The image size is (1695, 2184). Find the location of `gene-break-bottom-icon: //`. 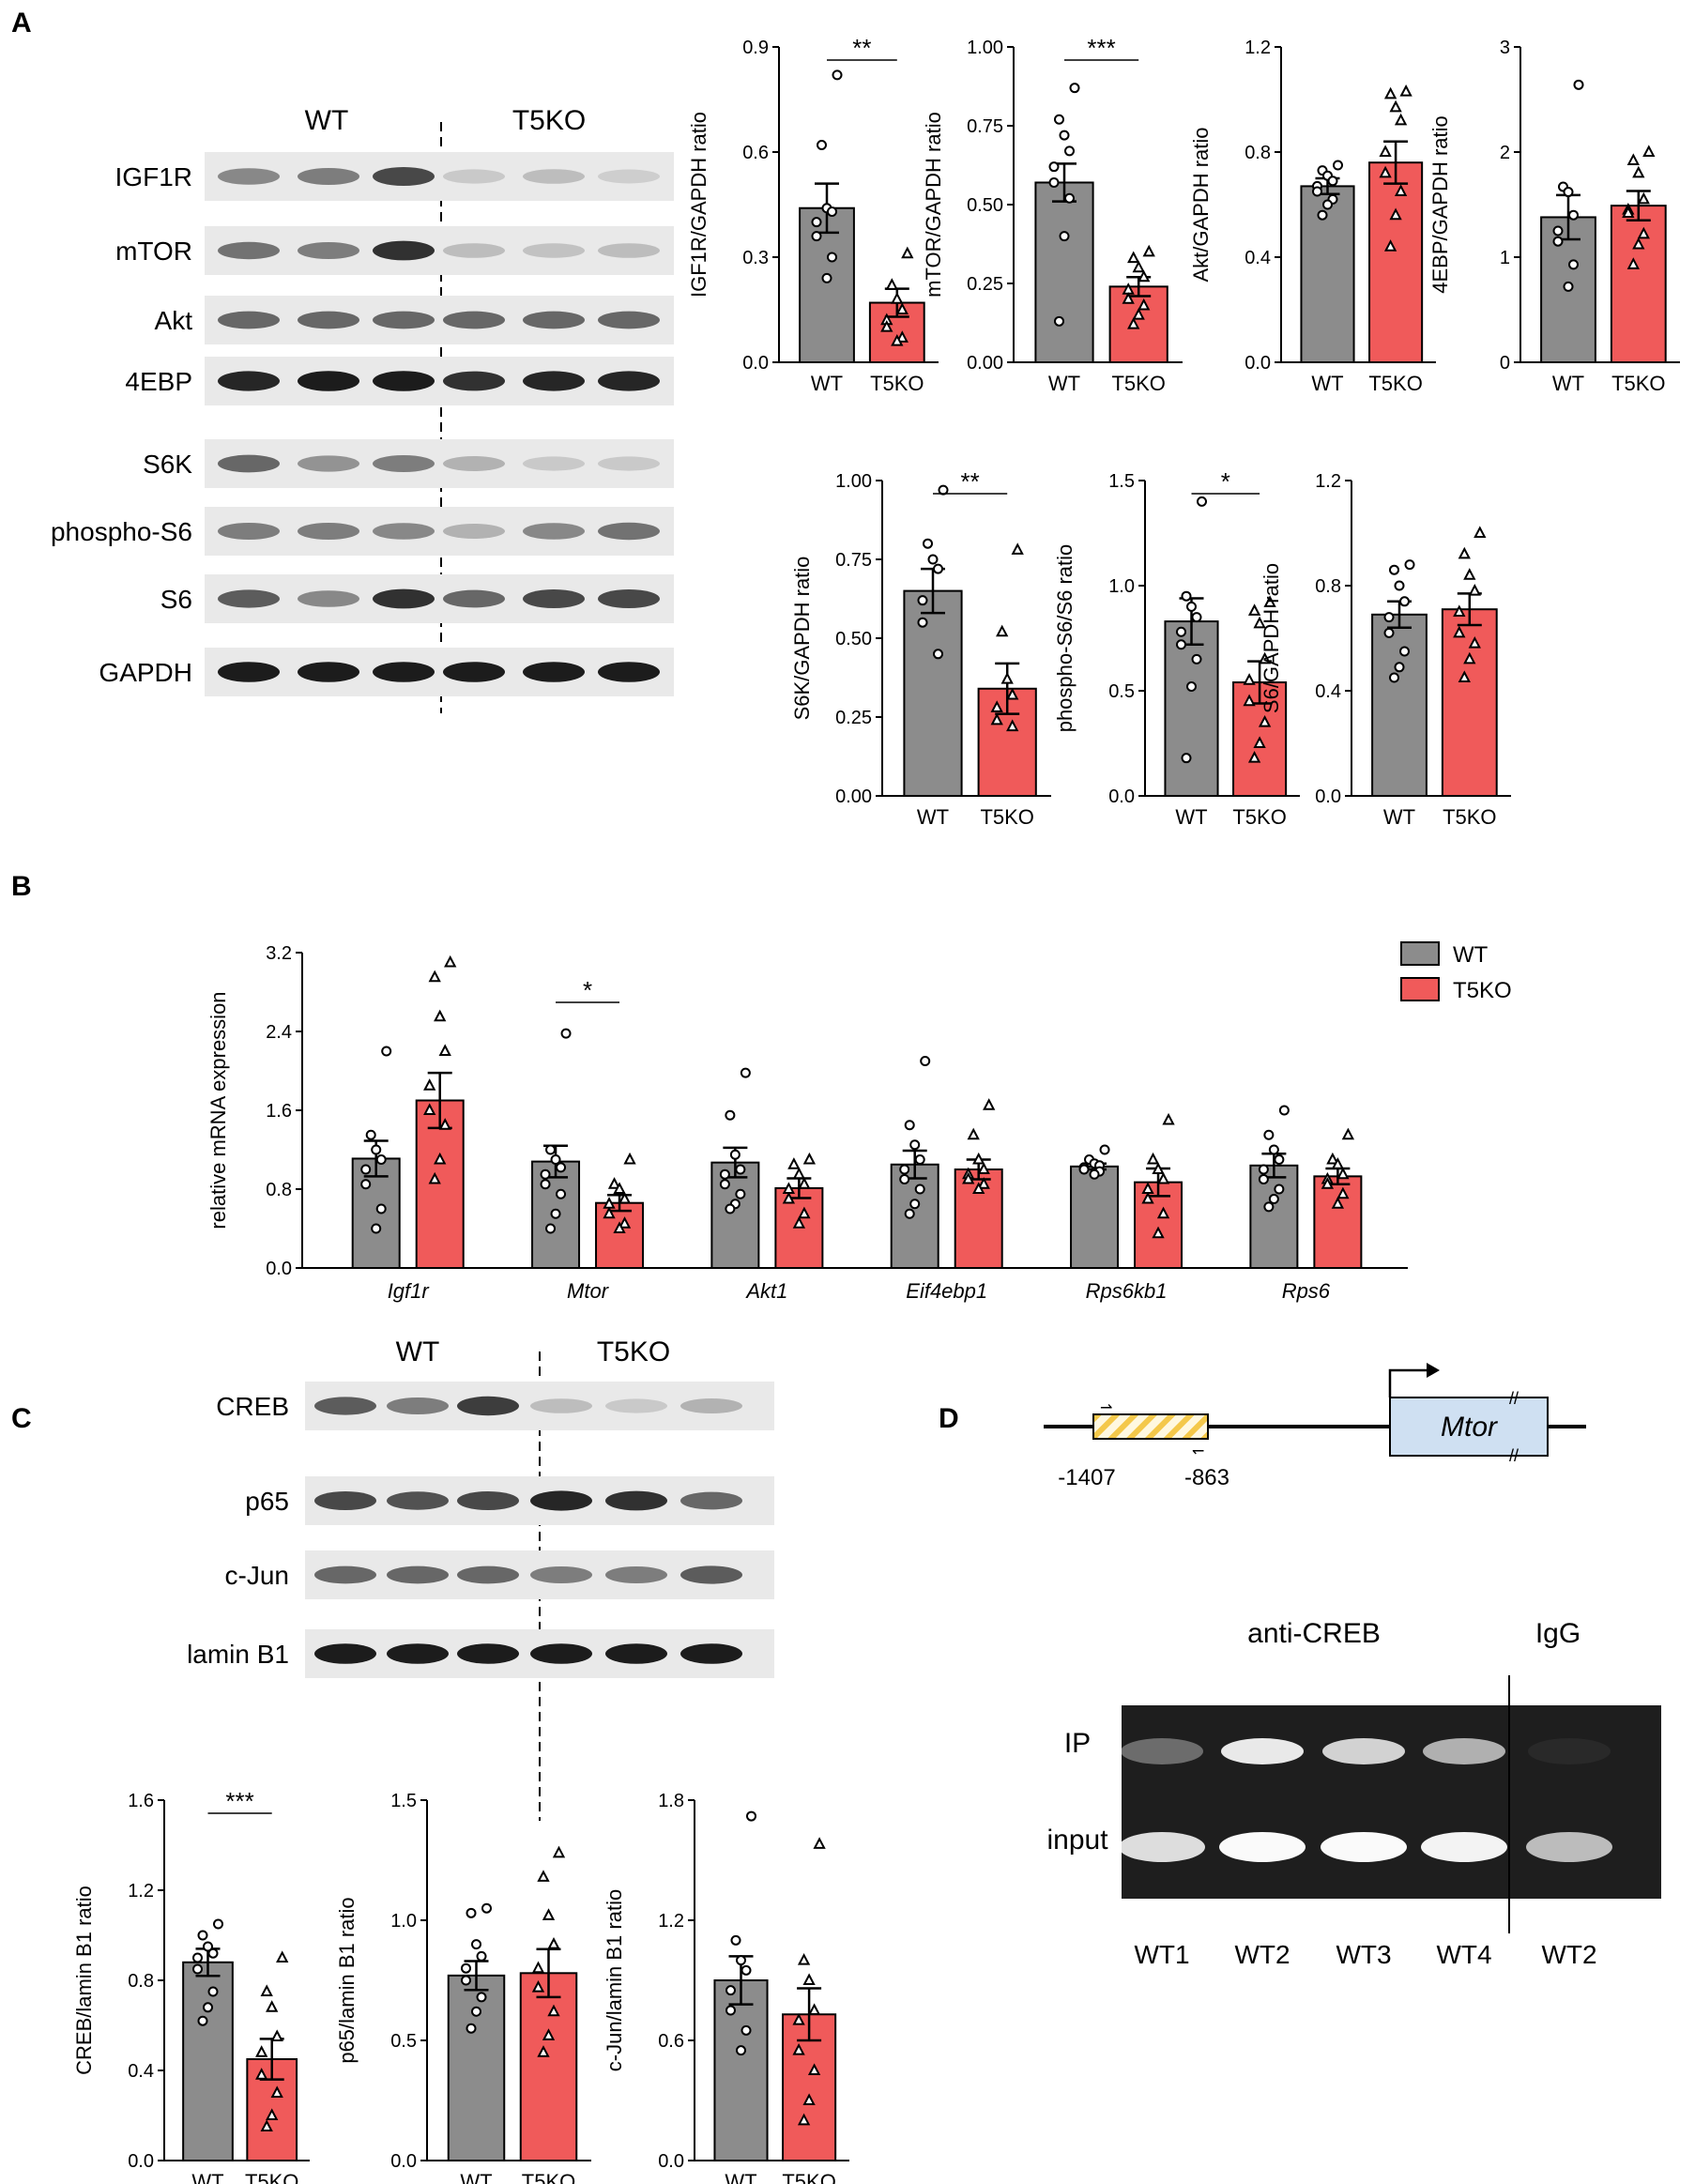

gene-break-bottom-icon: // is located at coordinates (1514, 1455).